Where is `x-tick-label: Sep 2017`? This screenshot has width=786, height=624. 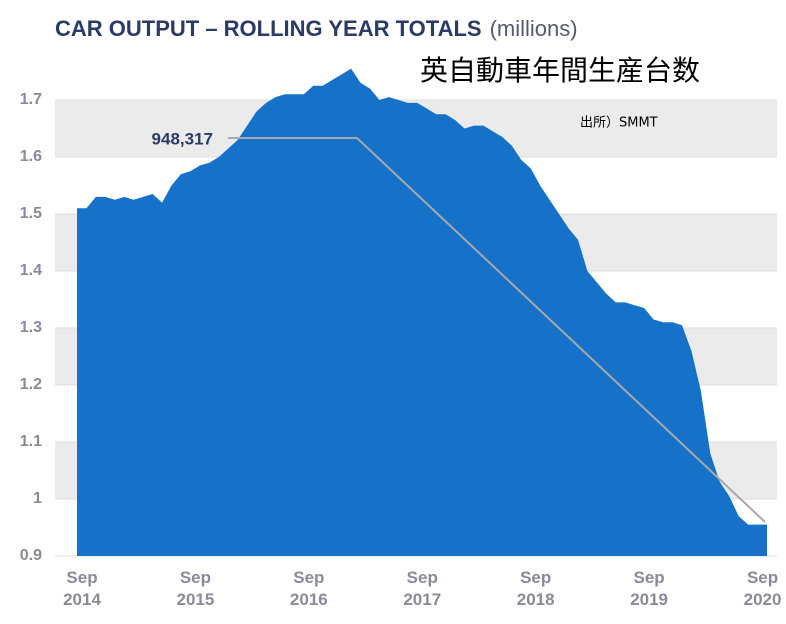
x-tick-label: Sep 2017 is located at coordinates (422, 588).